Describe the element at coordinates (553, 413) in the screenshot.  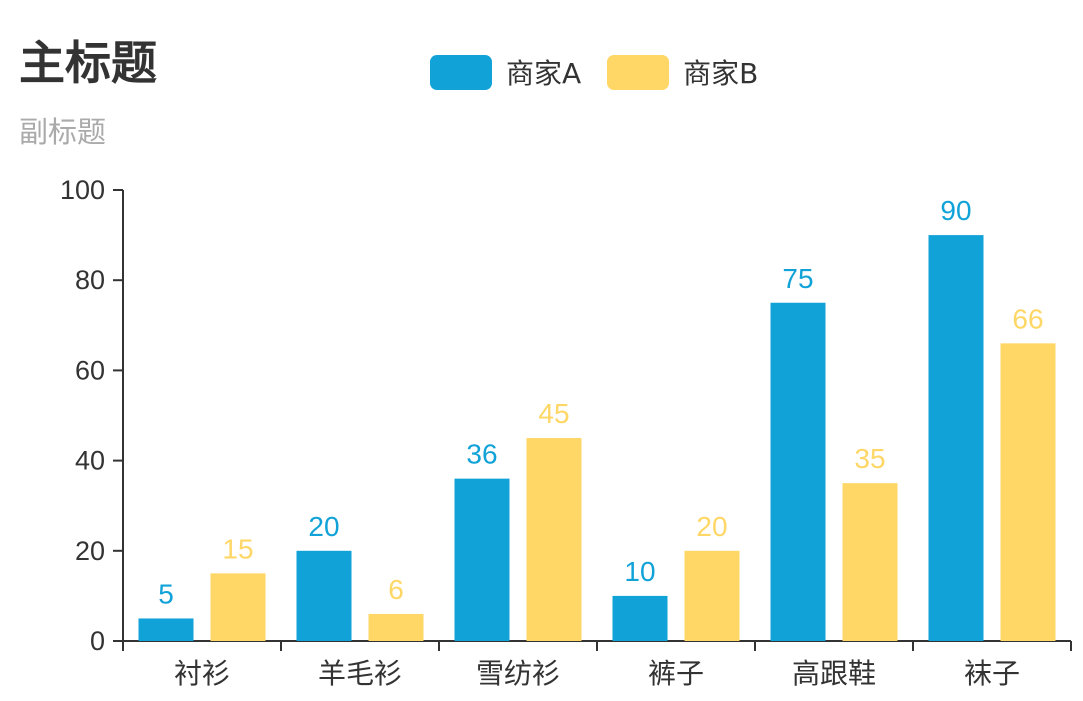
I see `bar-value-label: 45` at that location.